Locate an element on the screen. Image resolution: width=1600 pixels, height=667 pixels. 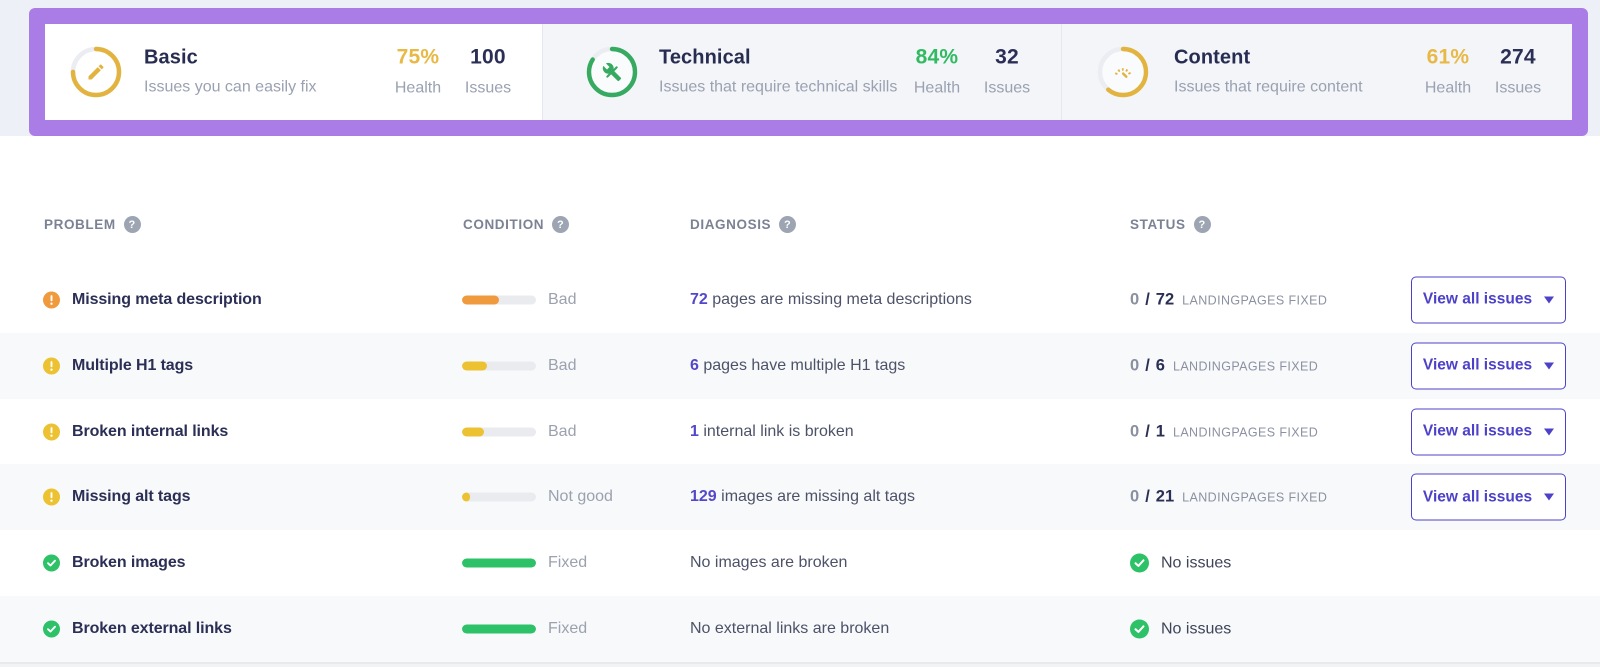
column-header-diagnosis-label: DIAGNOSIS is located at coordinates (731, 224).